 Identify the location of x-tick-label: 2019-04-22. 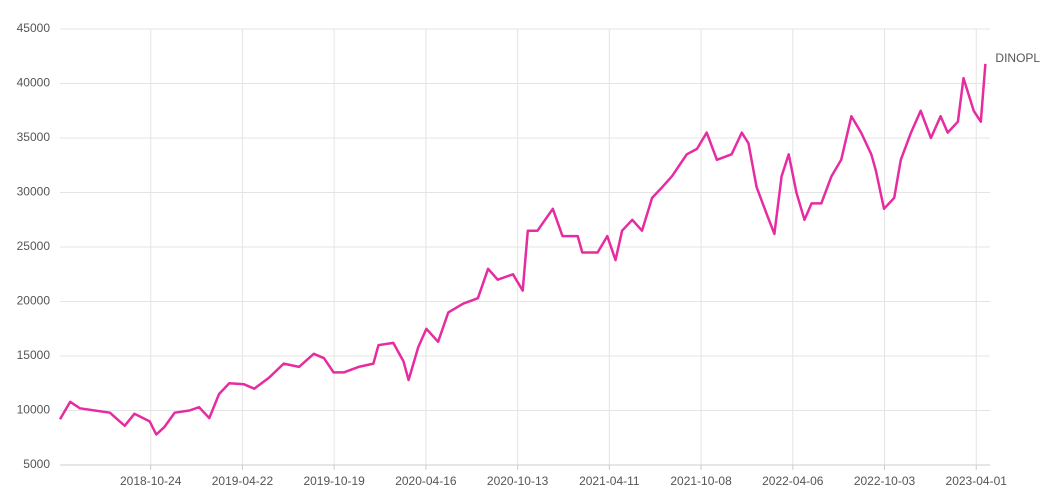
(243, 481).